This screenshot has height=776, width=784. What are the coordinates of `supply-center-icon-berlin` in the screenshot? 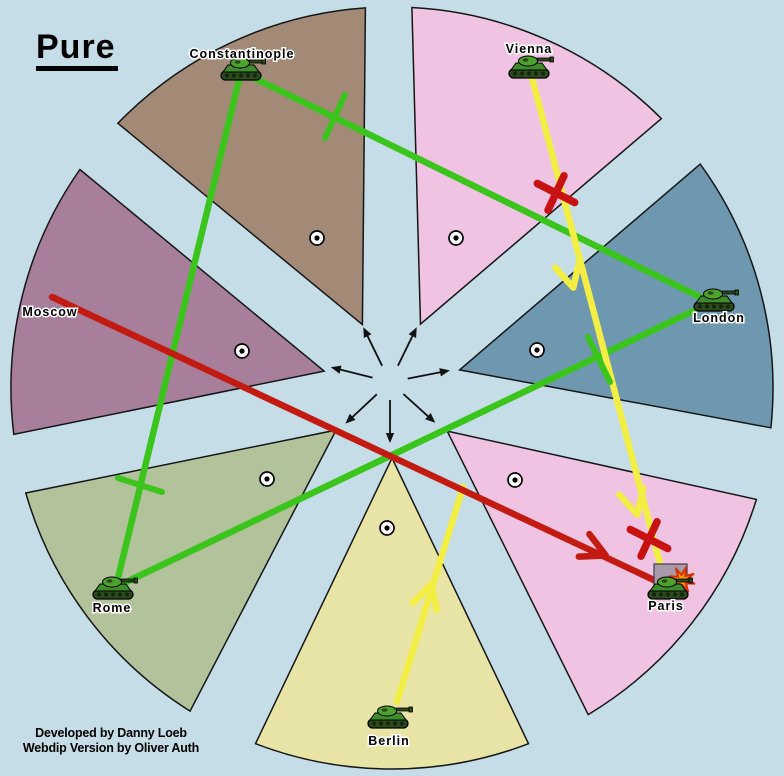 It's located at (387, 528).